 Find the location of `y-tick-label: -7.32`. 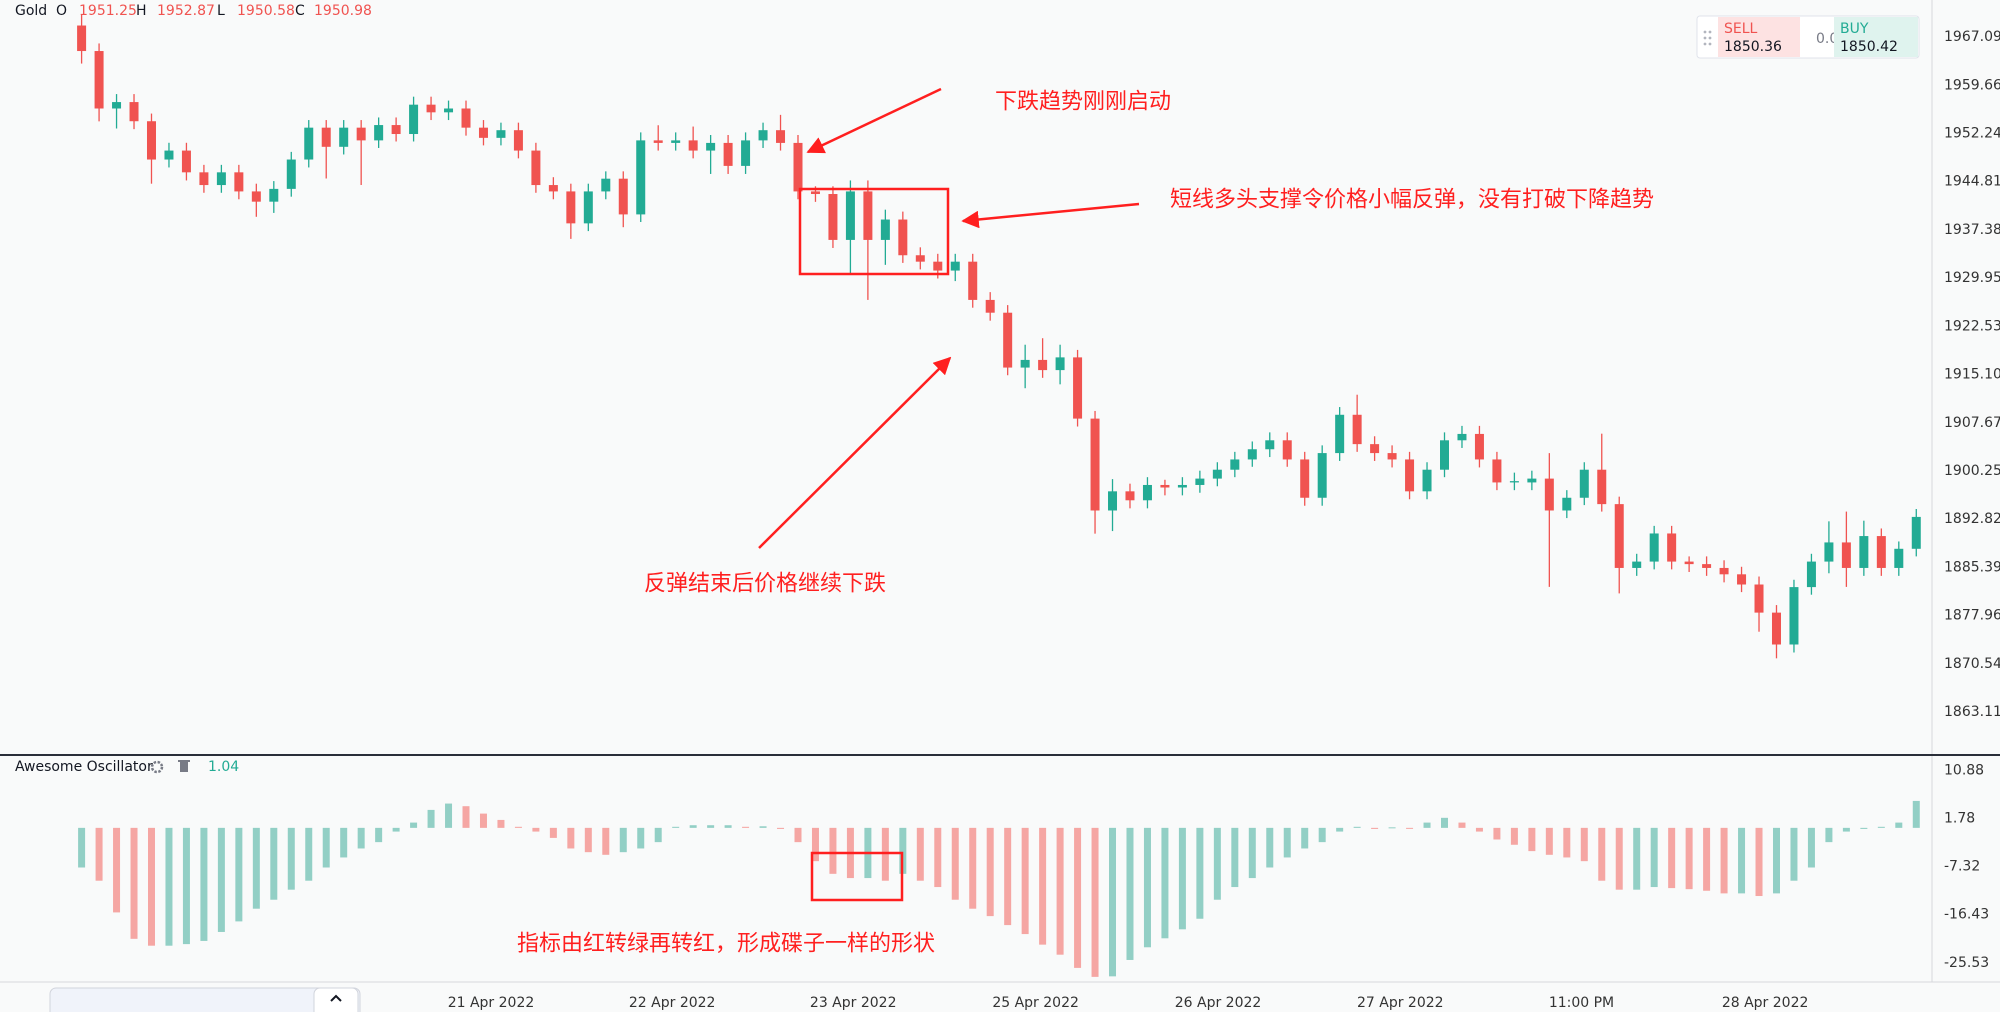

y-tick-label: -7.32 is located at coordinates (1962, 867).